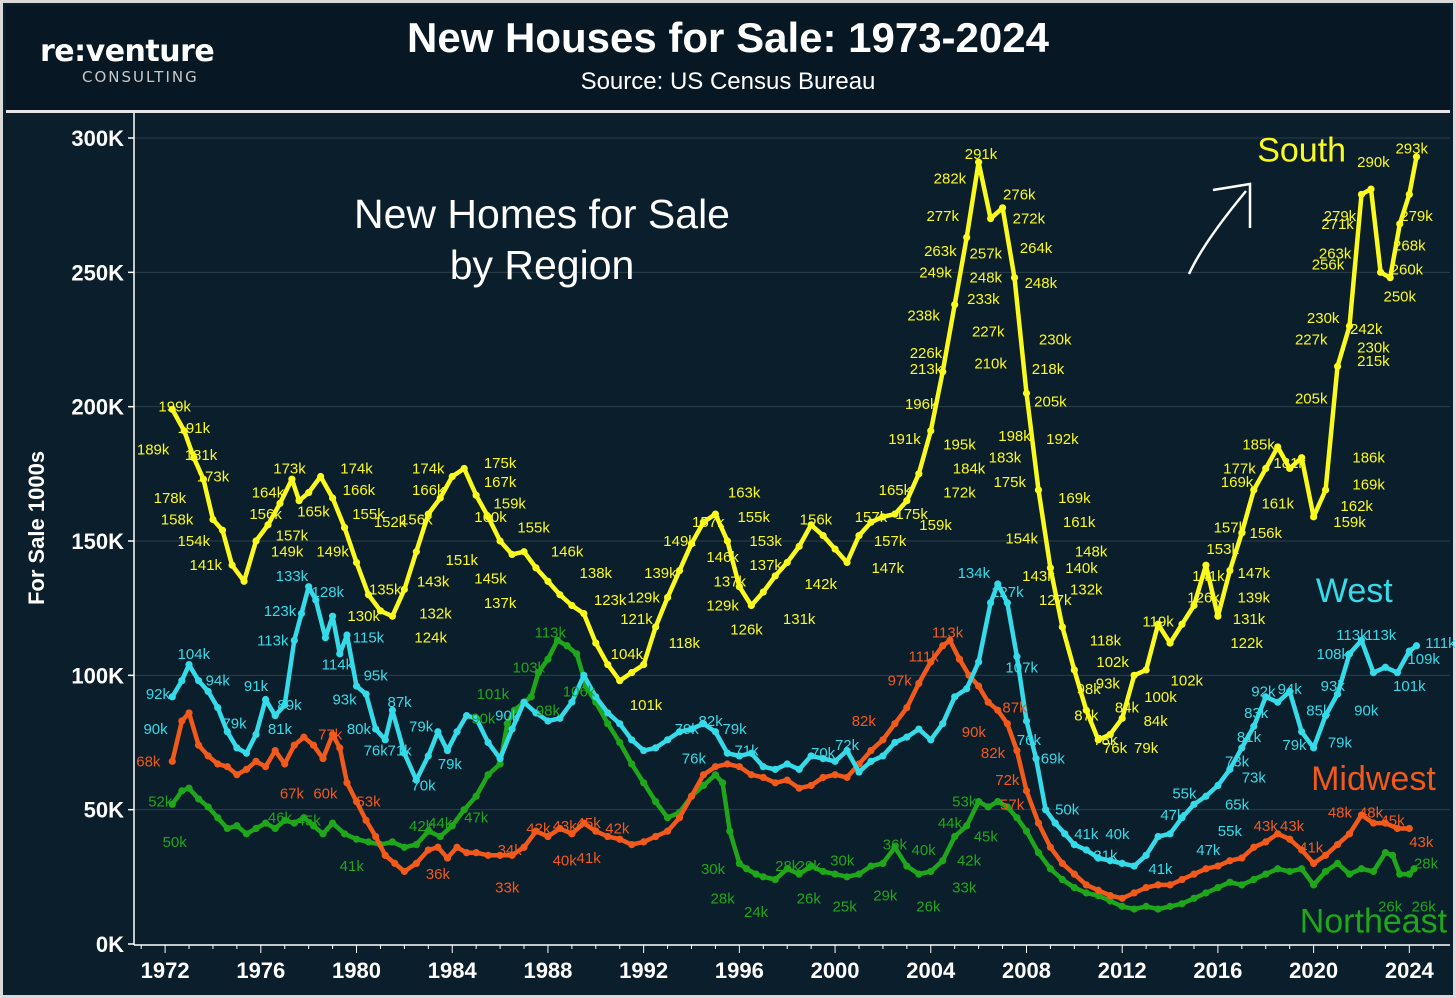  Describe the element at coordinates (820, 584) in the screenshot. I see `data-label: 142k` at that location.